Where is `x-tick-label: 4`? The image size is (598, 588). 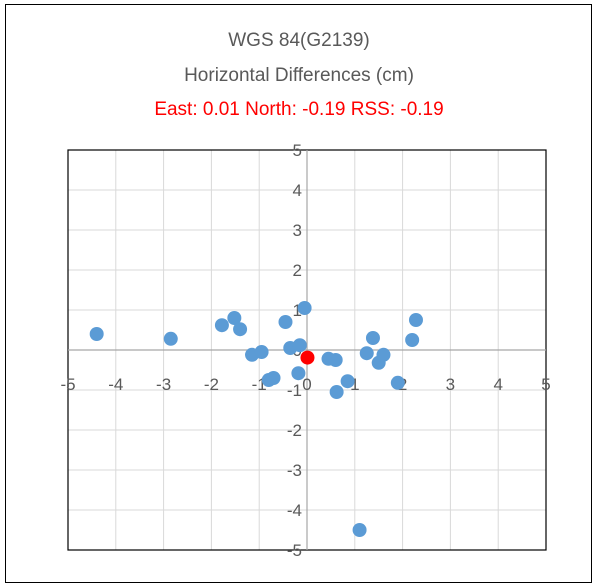
x-tick-label: 4 is located at coordinates (497, 384).